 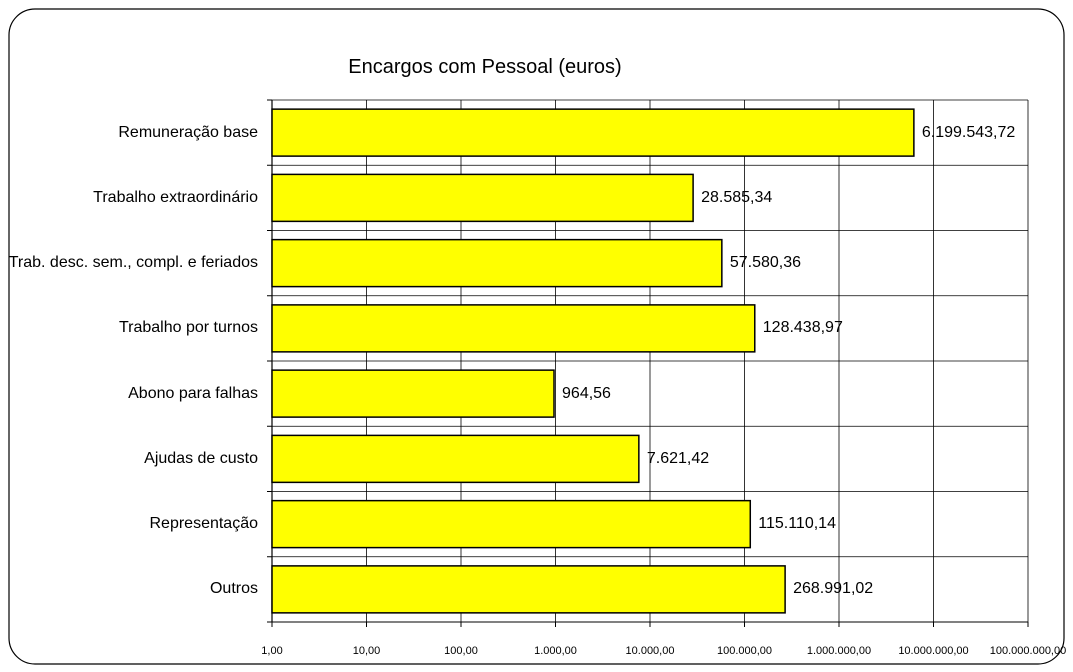 I want to click on x-tick-label: 100,00, so click(x=461, y=651).